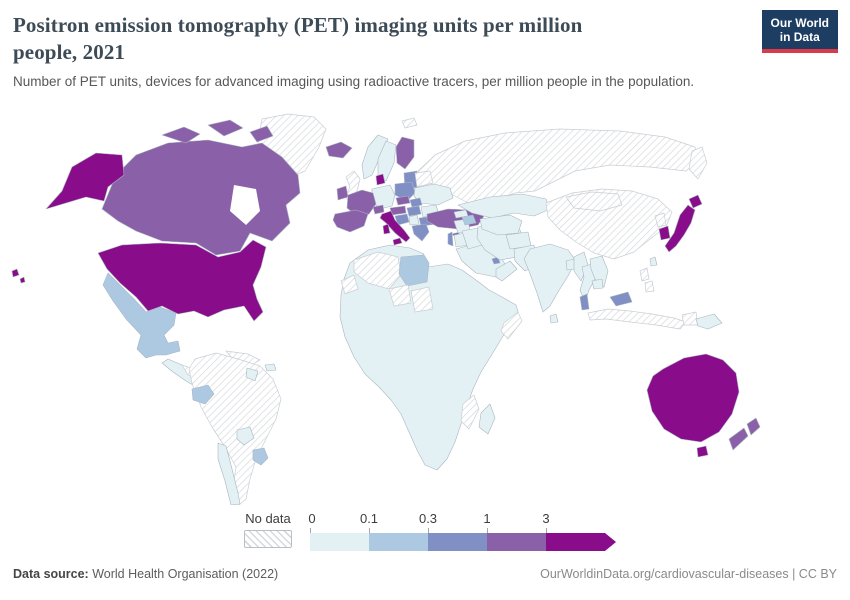 Image resolution: width=850 pixels, height=600 pixels. Describe the element at coordinates (738, 439) in the screenshot. I see `country-nz_south` at that location.